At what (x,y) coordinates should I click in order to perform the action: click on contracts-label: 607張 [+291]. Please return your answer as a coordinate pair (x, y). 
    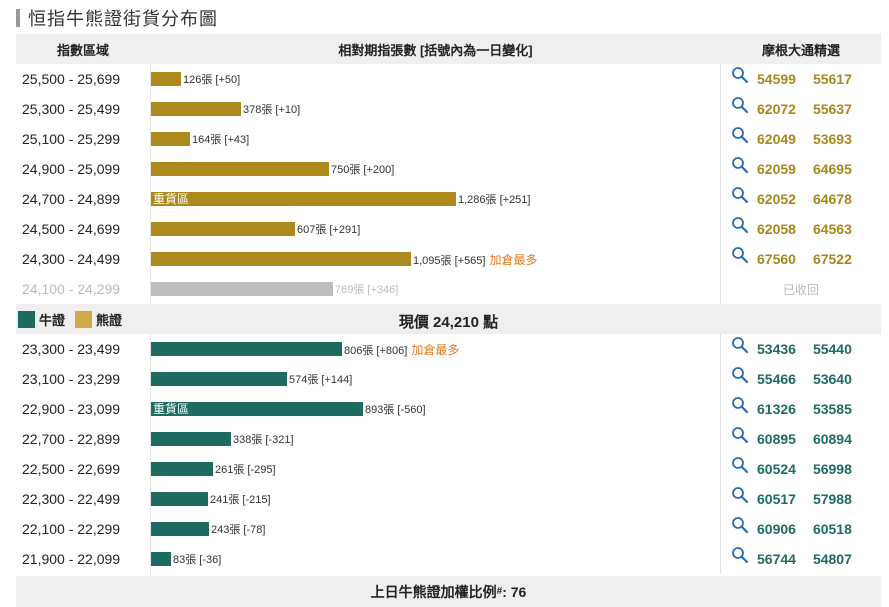
    Looking at the image, I should click on (328, 229).